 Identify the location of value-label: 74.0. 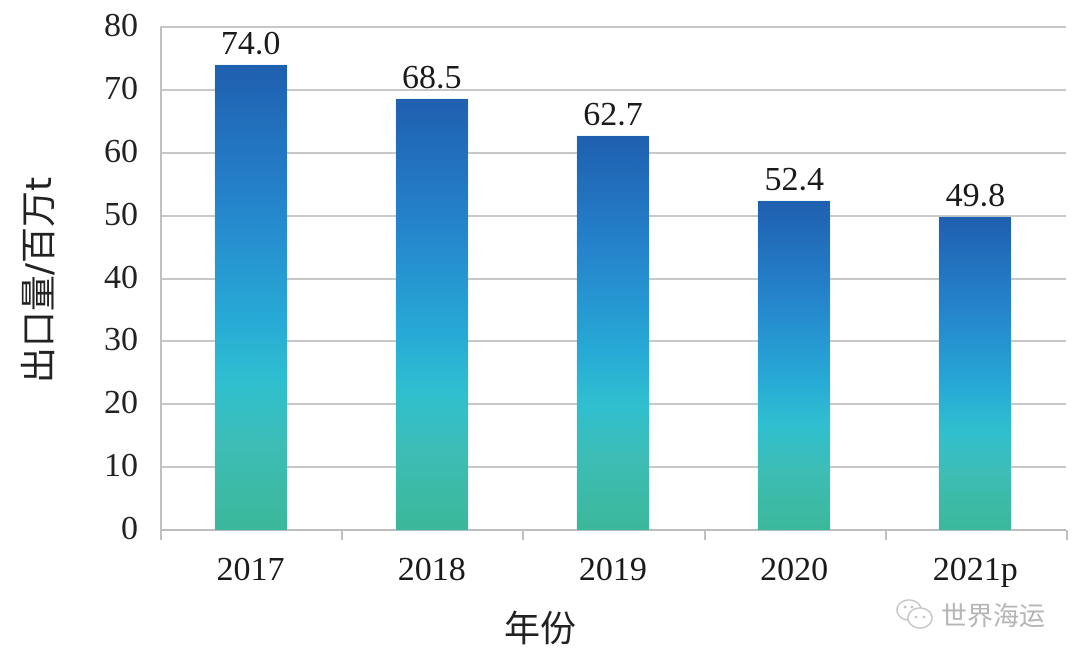
(250, 43).